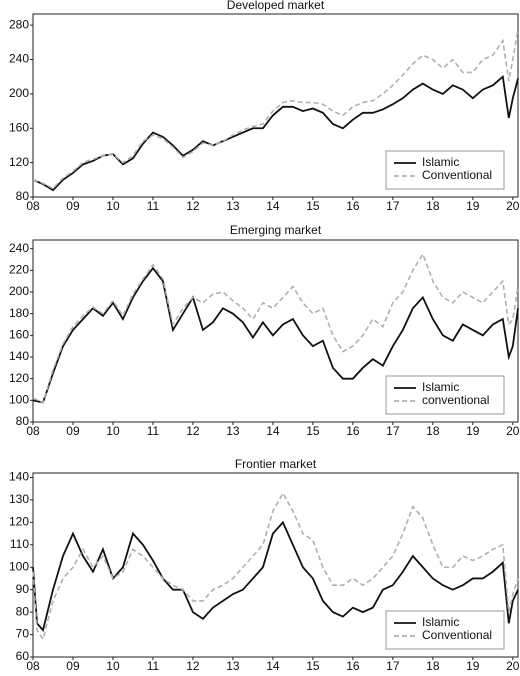 The width and height of the screenshot is (520, 676). What do you see at coordinates (276, 6) in the screenshot?
I see `chart-title: Developed market` at bounding box center [276, 6].